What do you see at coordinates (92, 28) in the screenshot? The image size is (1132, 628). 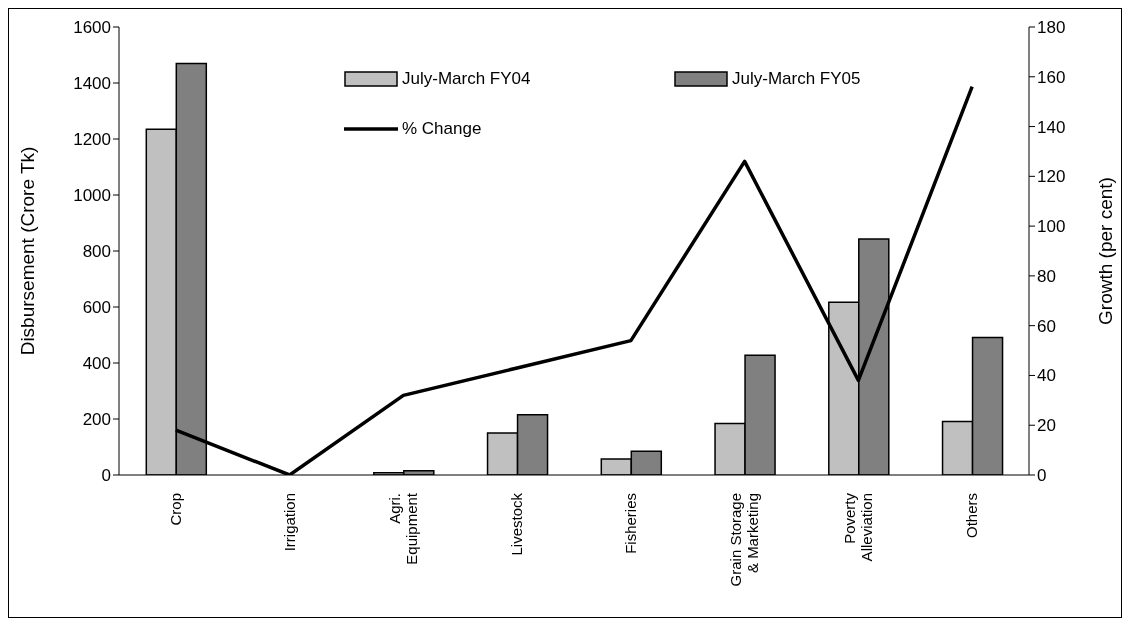 I see `y-tick-label: 1600` at bounding box center [92, 28].